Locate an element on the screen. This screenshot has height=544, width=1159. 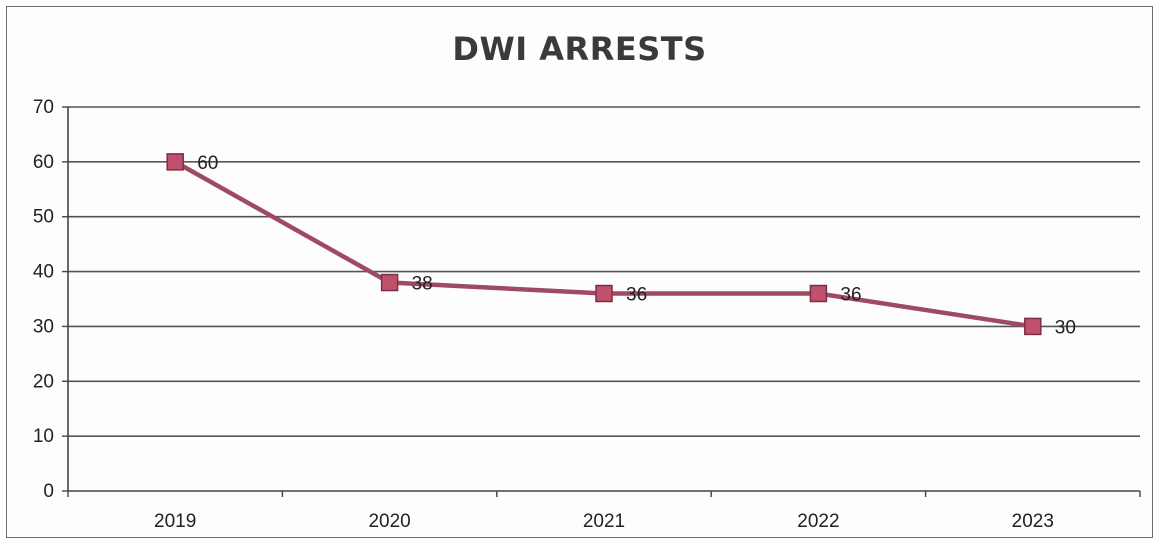
x-tick-label: 2022 is located at coordinates (818, 521).